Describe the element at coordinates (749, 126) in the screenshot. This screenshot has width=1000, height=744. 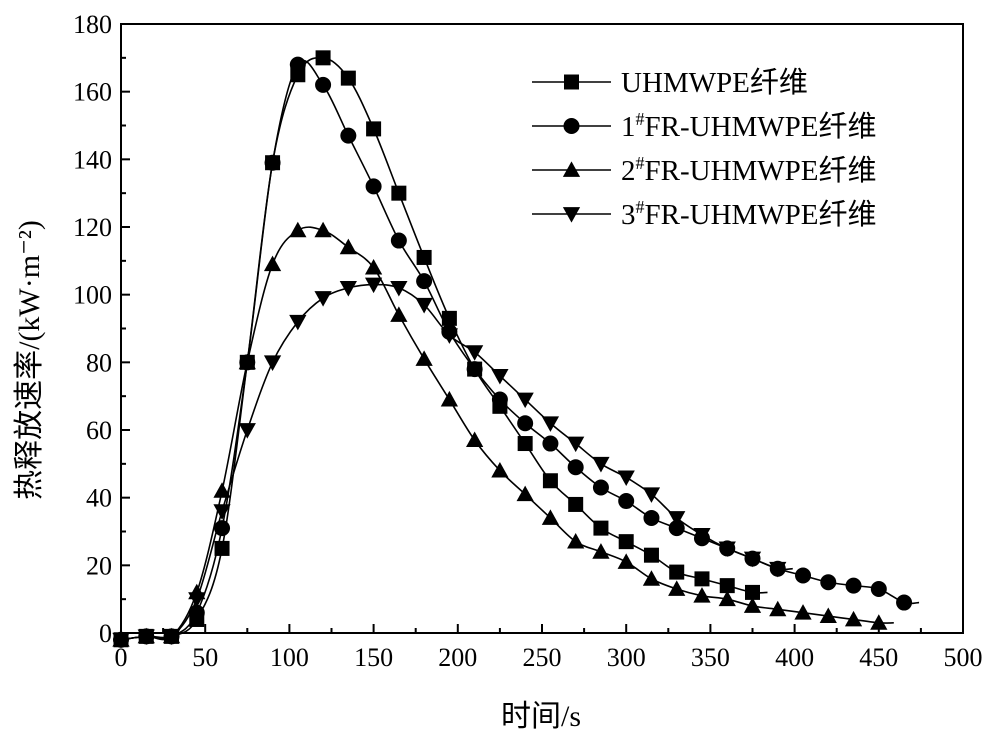
I see `legend-label: 1#FR-UHMWPE纤维` at that location.